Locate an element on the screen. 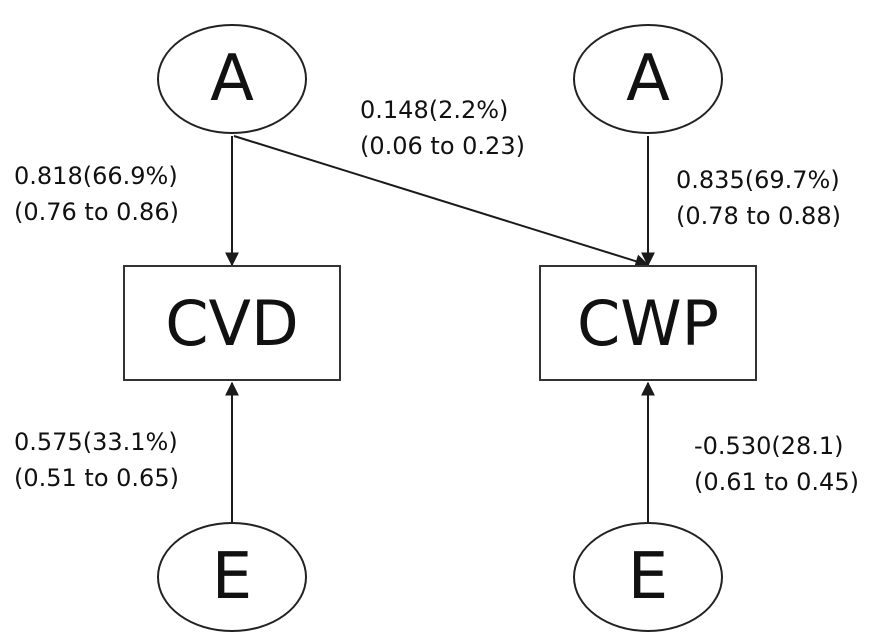 The image size is (888, 636). node-cvd: CVD is located at coordinates (232, 323).